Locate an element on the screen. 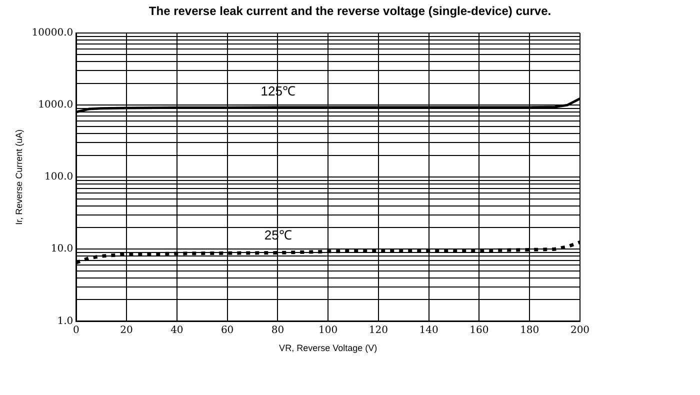 This screenshot has height=395, width=700. x-tick-label: 40 is located at coordinates (177, 330).